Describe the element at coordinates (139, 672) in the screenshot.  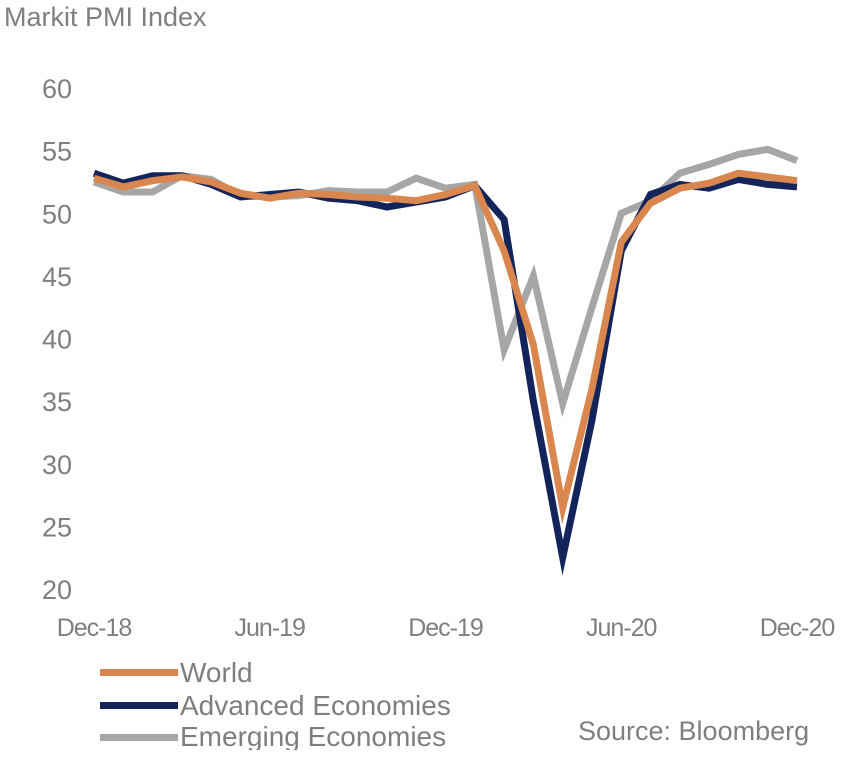
I see `legend-swatch-world` at that location.